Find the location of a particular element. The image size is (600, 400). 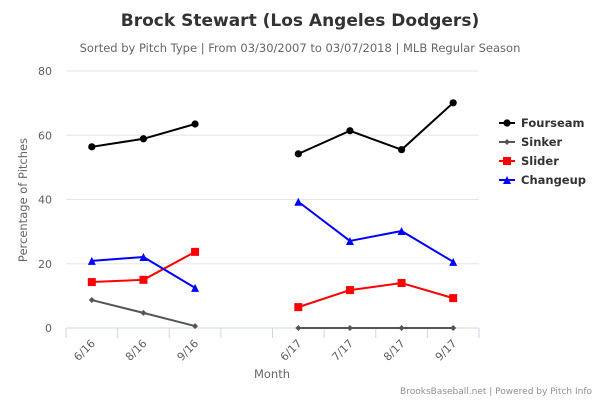

legend-item-changeup: Changeup is located at coordinates (542, 180).